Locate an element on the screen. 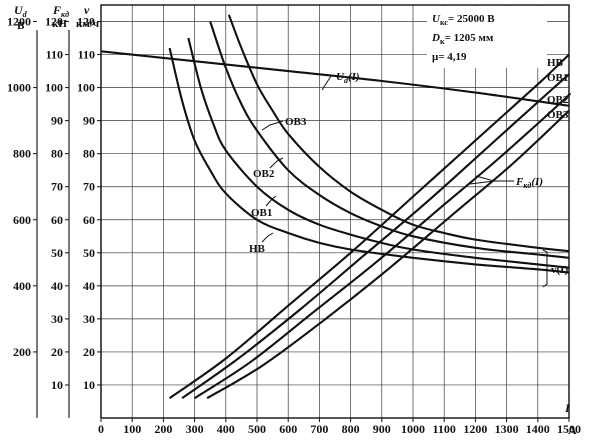 Image resolution: width=593 pixels, height=443 pixels. x-tick-label: 1400 is located at coordinates (538, 429).